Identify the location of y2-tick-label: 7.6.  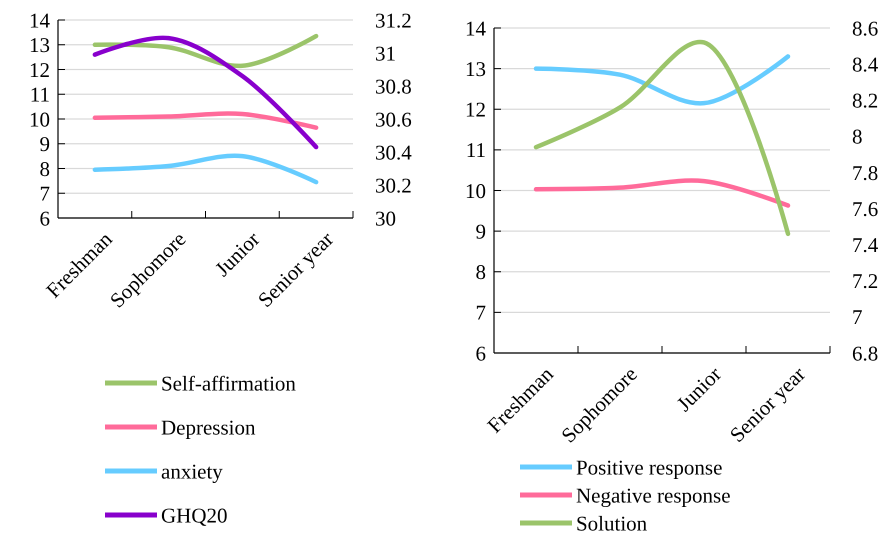
(865, 208).